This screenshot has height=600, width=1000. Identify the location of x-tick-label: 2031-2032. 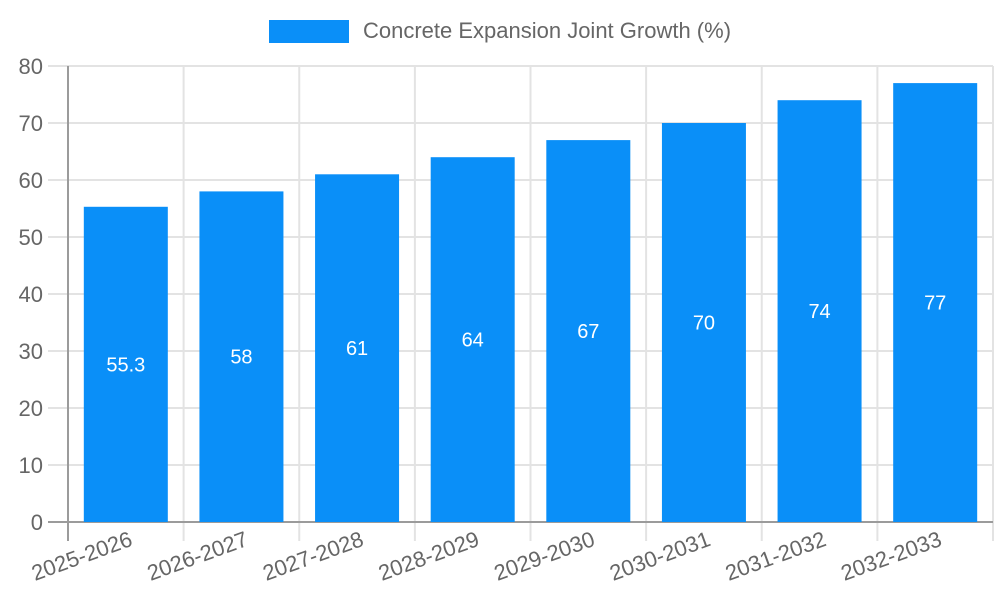
(775, 555).